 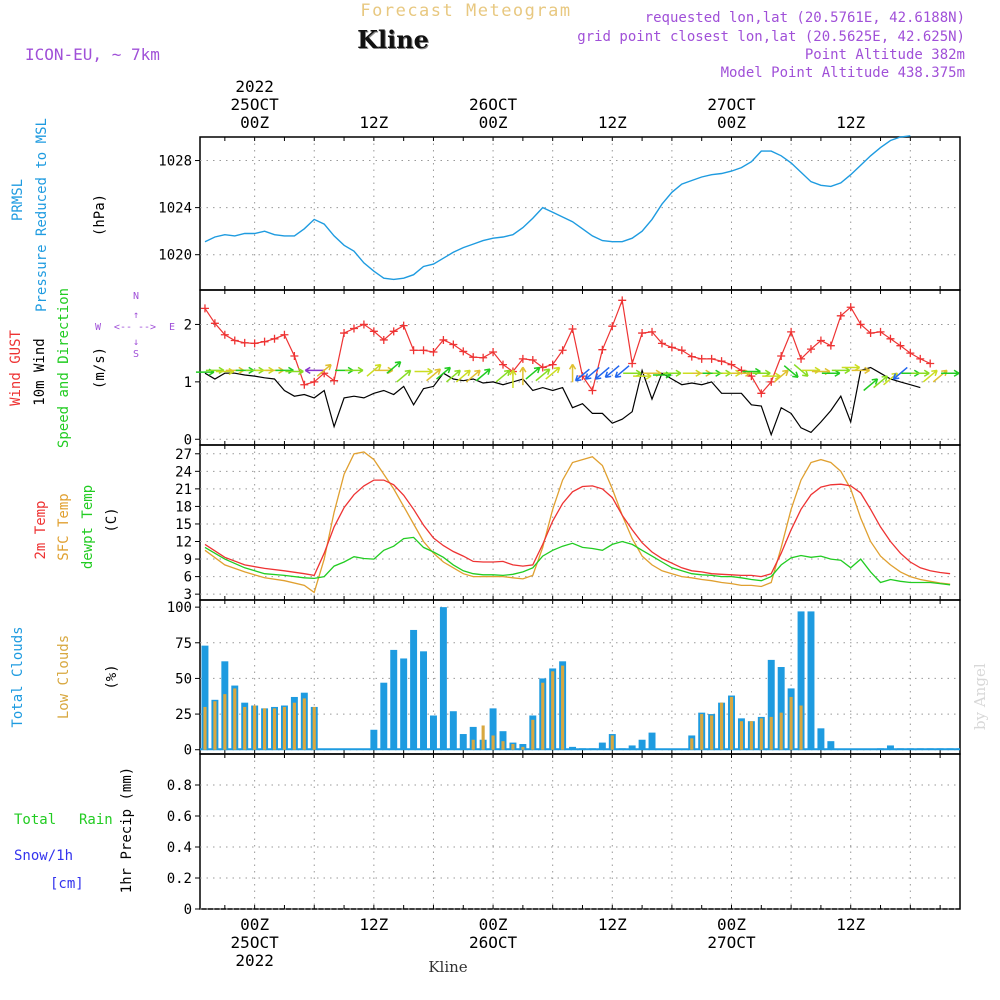 I want to click on compass-east: E, so click(x=172, y=327).